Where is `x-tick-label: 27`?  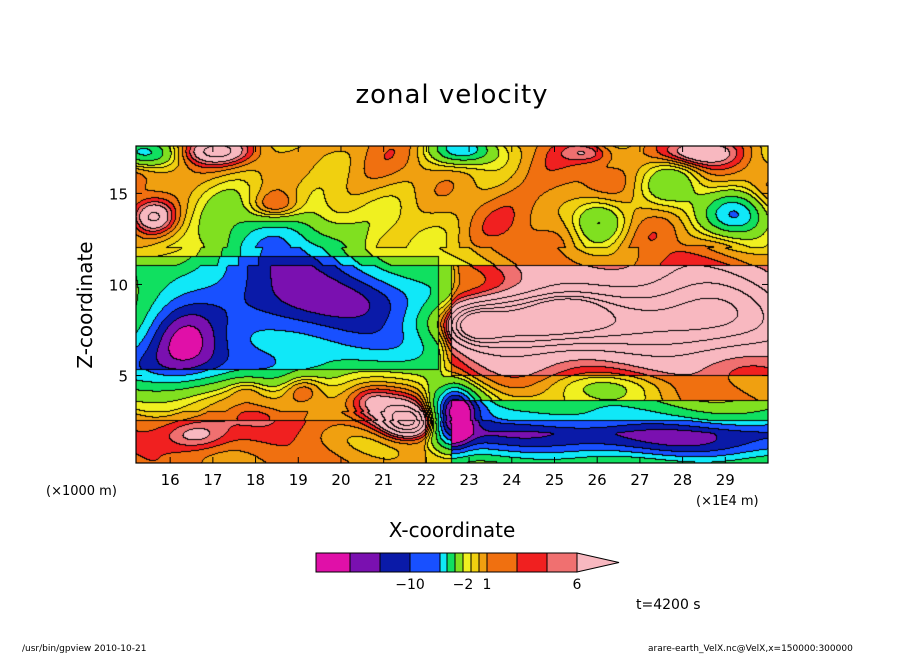
x-tick-label: 27 is located at coordinates (639, 480).